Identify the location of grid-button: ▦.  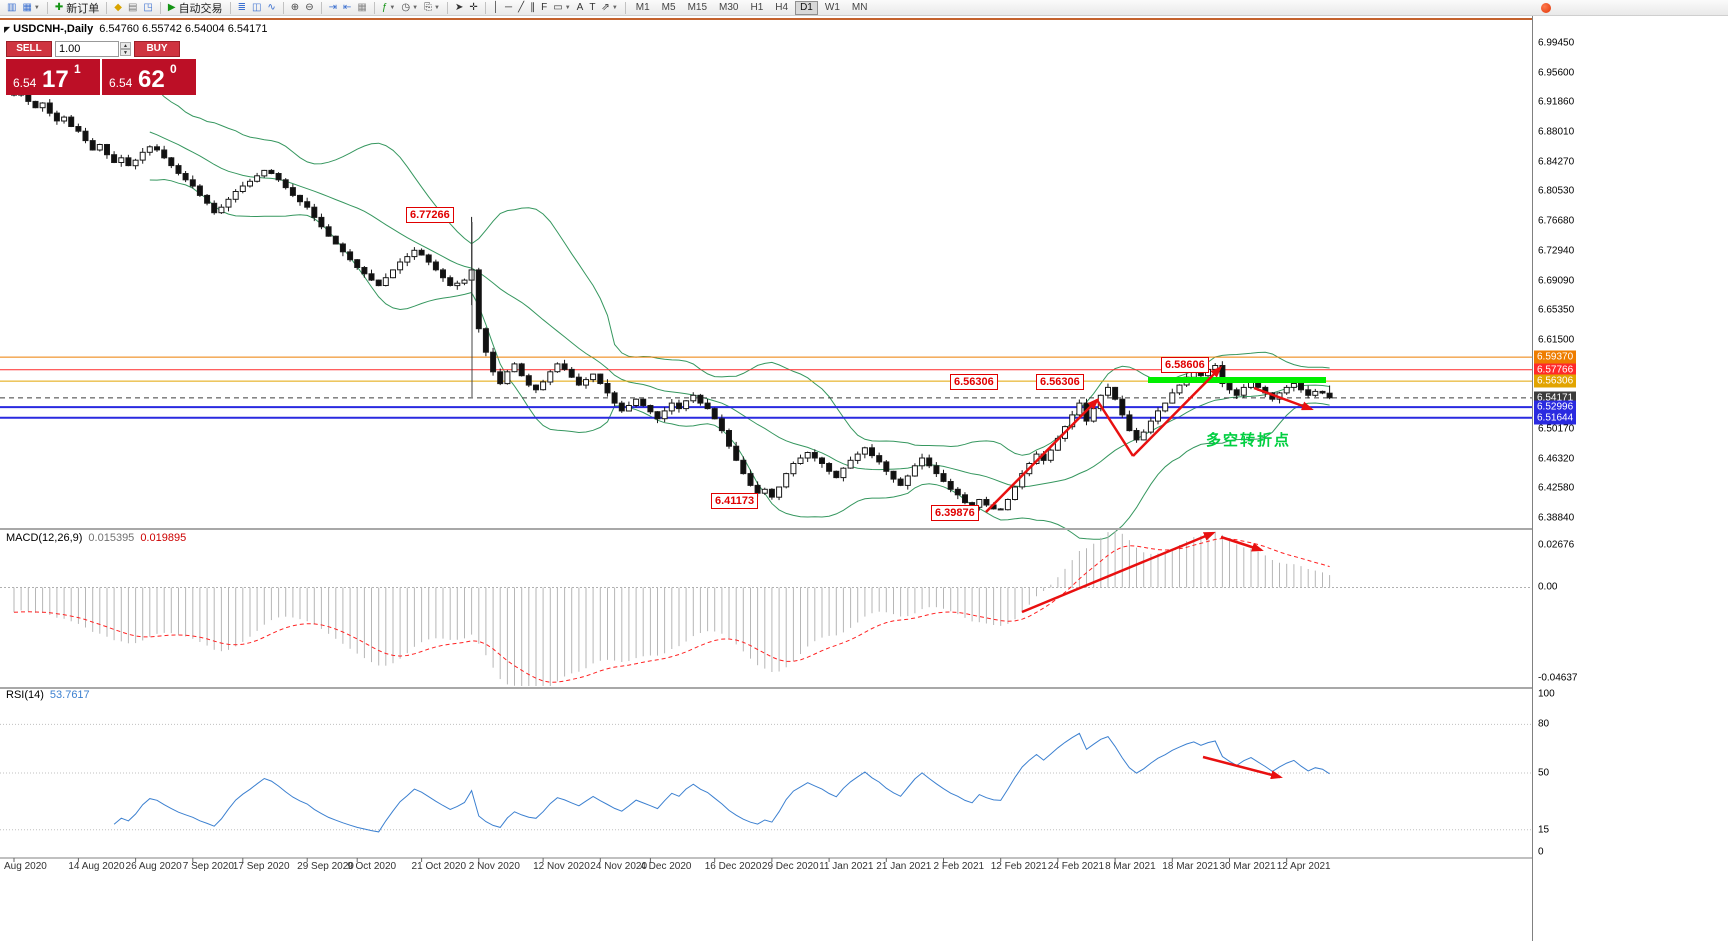
(361, 8).